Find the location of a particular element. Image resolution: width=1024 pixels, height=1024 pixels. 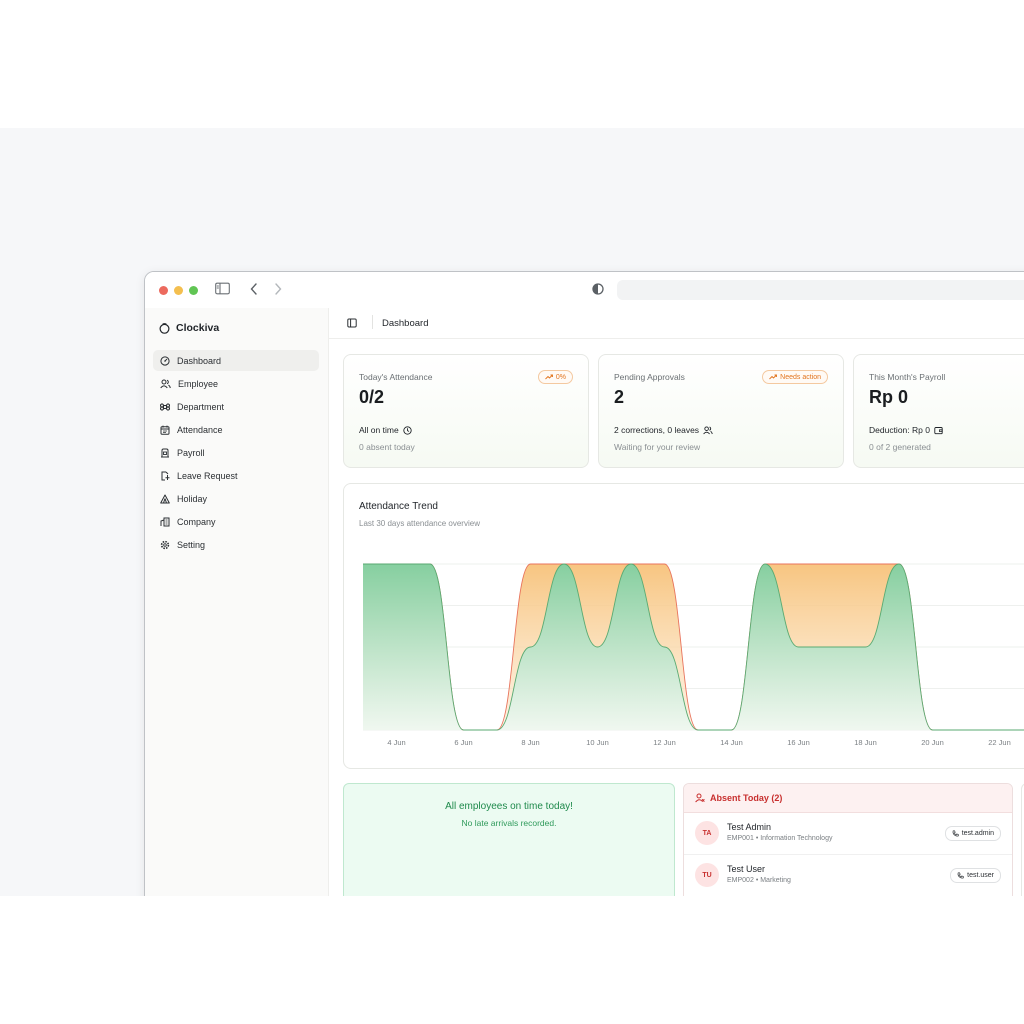

stat-detail: Deduction: Rp 0 is located at coordinates (906, 430).